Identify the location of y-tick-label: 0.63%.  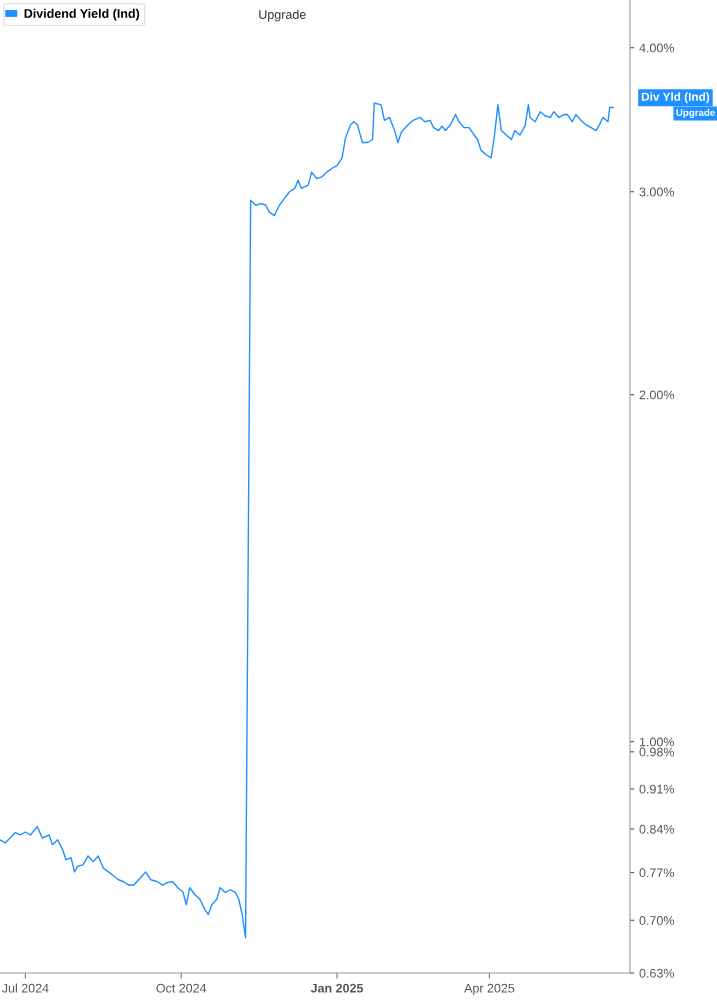
(657, 973).